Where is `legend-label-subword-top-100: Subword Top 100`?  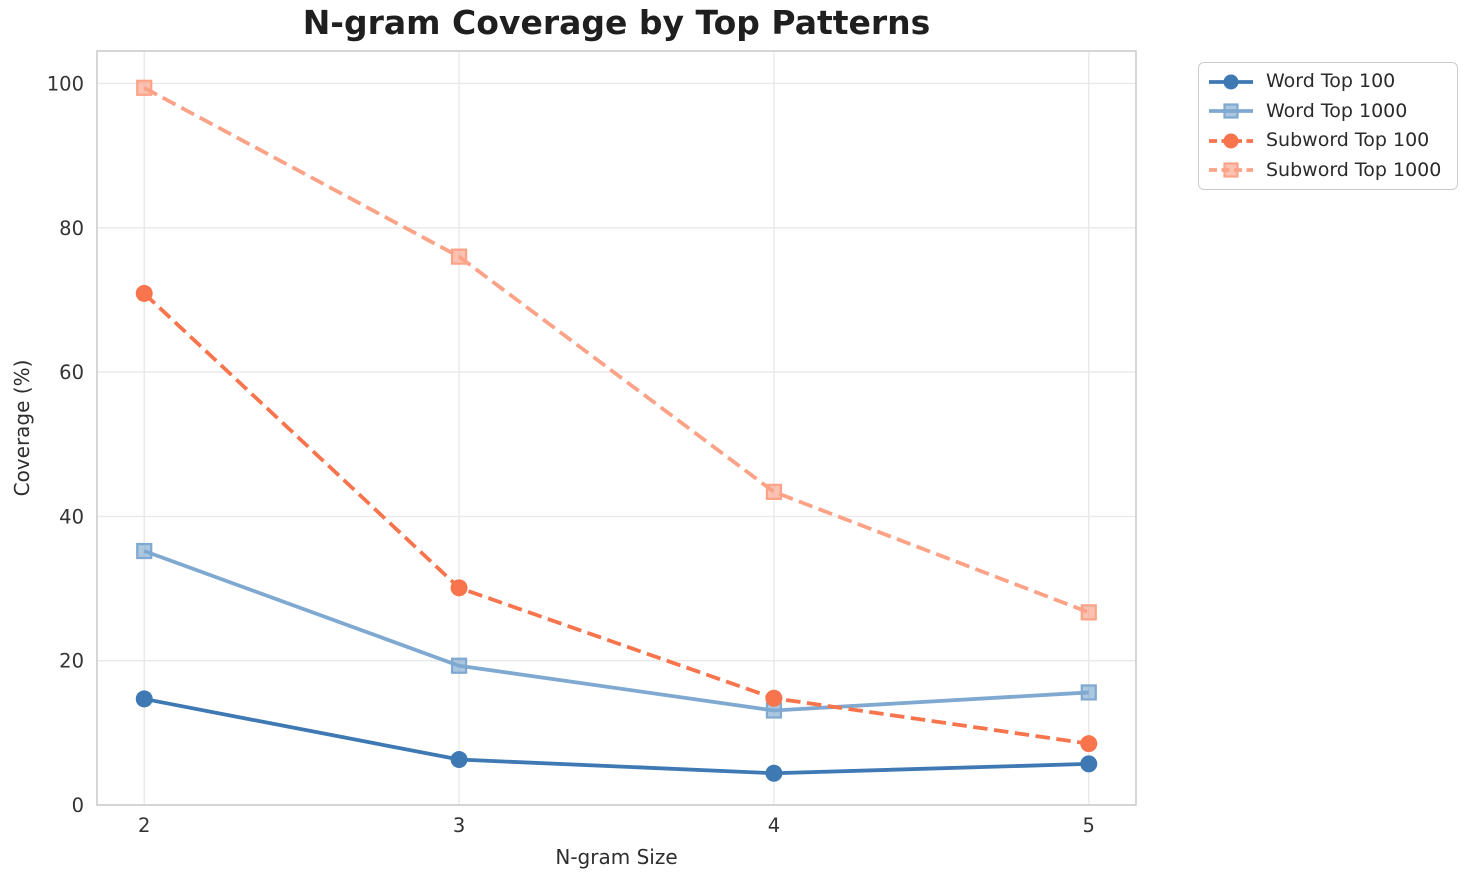
legend-label-subword-top-100: Subword Top 100 is located at coordinates (1348, 140).